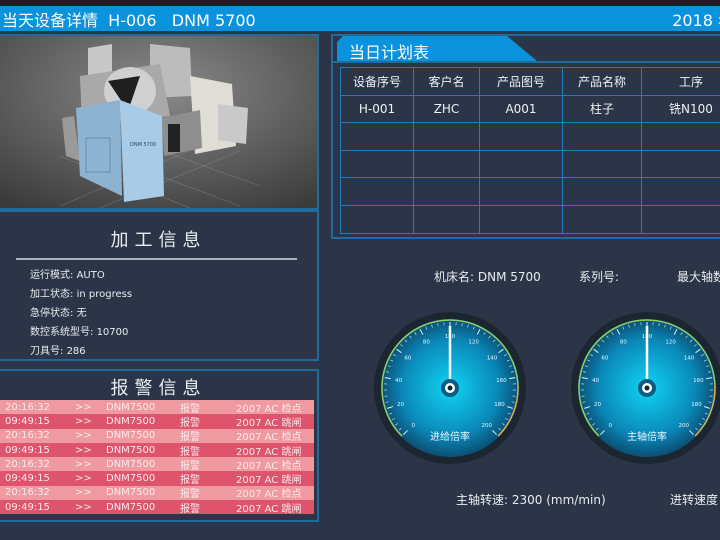 The height and width of the screenshot is (540, 720). I want to click on info-label: 刀具号:, so click(47, 351).